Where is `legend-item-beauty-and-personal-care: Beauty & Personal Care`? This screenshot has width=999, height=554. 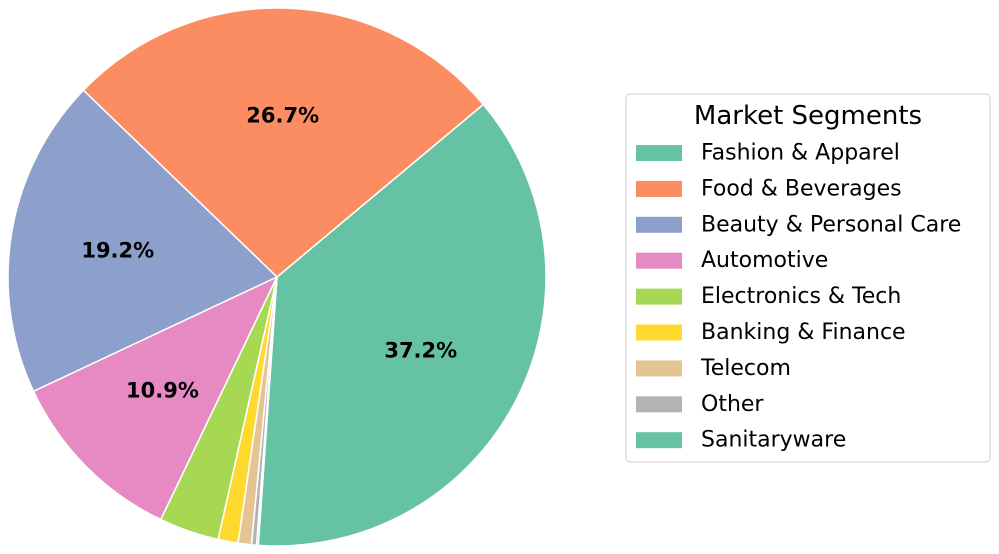
legend-item-beauty-and-personal-care: Beauty & Personal Care is located at coordinates (798, 224).